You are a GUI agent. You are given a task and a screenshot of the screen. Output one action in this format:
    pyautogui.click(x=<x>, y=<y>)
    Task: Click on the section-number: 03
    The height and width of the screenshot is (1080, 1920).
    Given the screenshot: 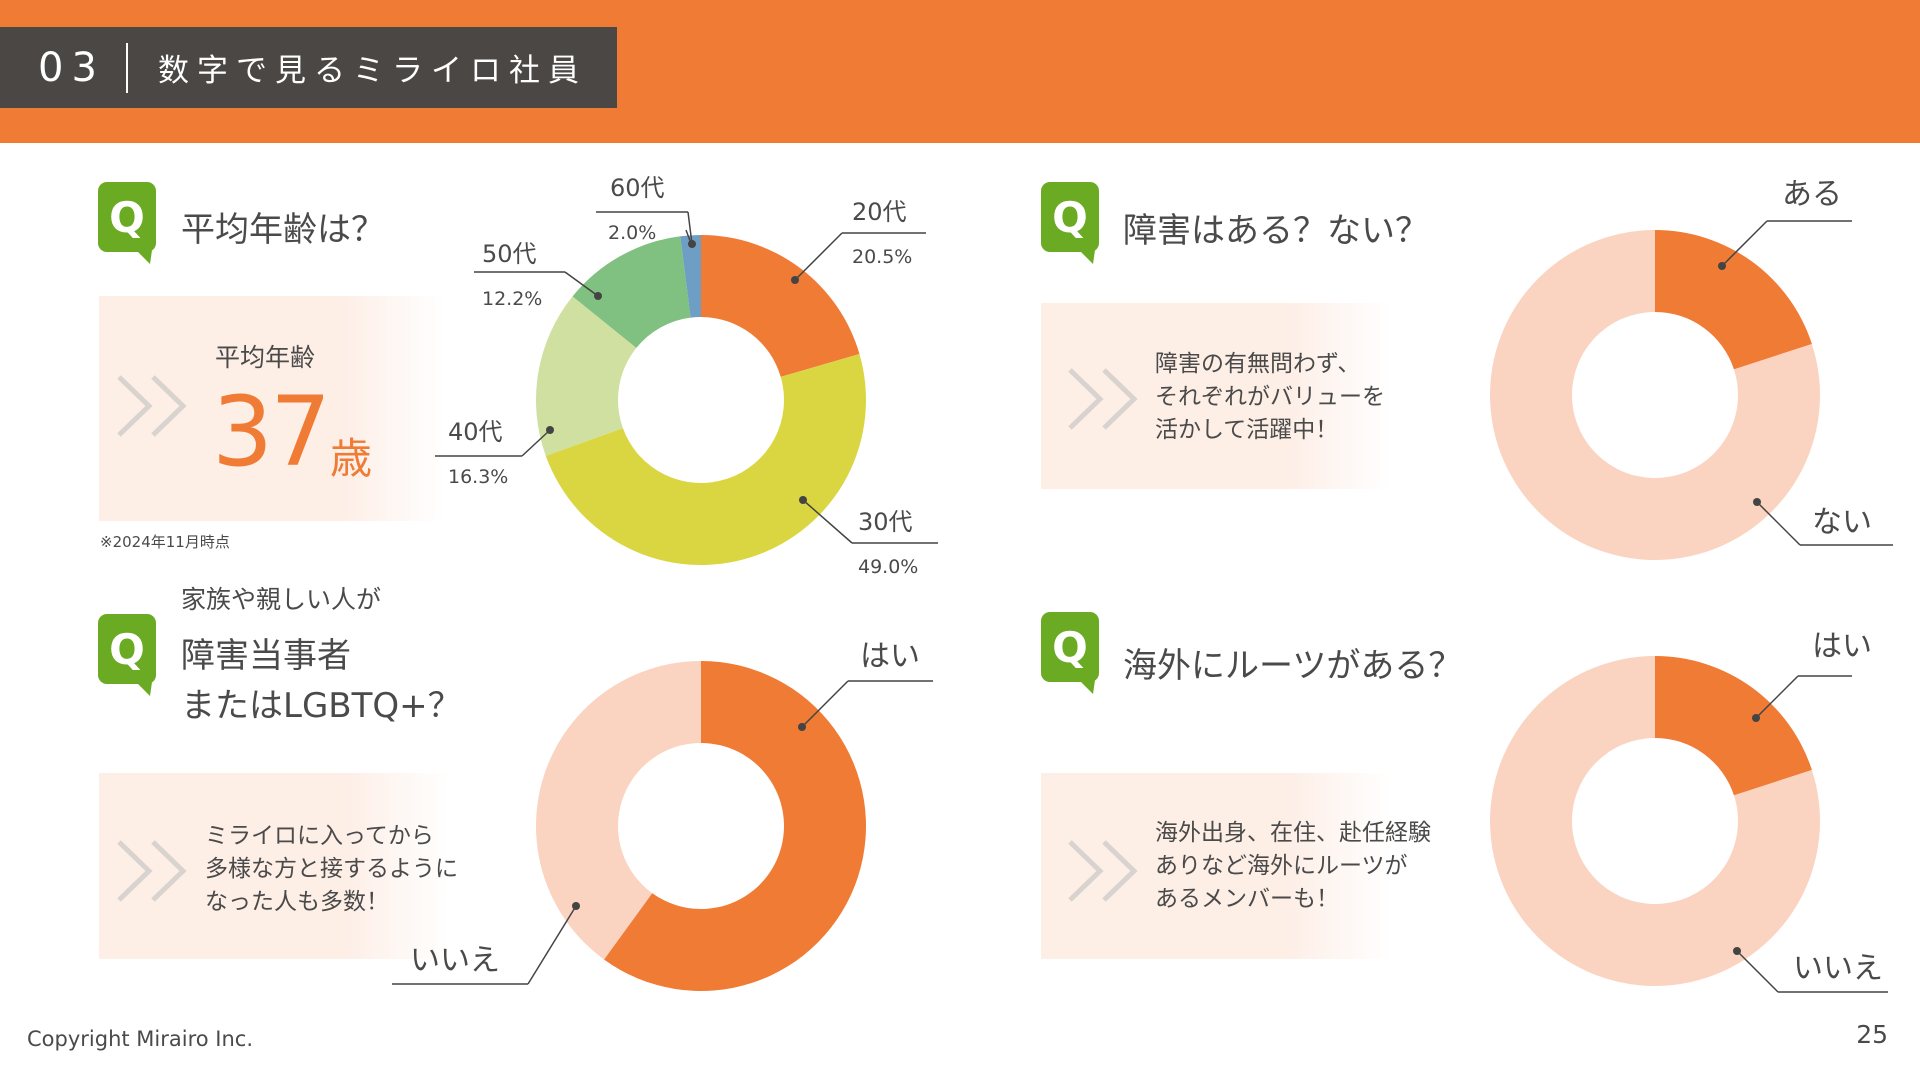 What is the action you would take?
    pyautogui.click(x=71, y=67)
    